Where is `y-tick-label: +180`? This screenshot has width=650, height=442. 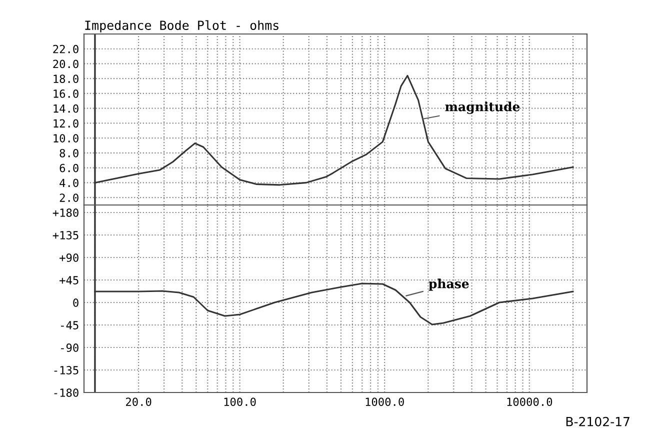 y-tick-label: +180 is located at coordinates (65, 212).